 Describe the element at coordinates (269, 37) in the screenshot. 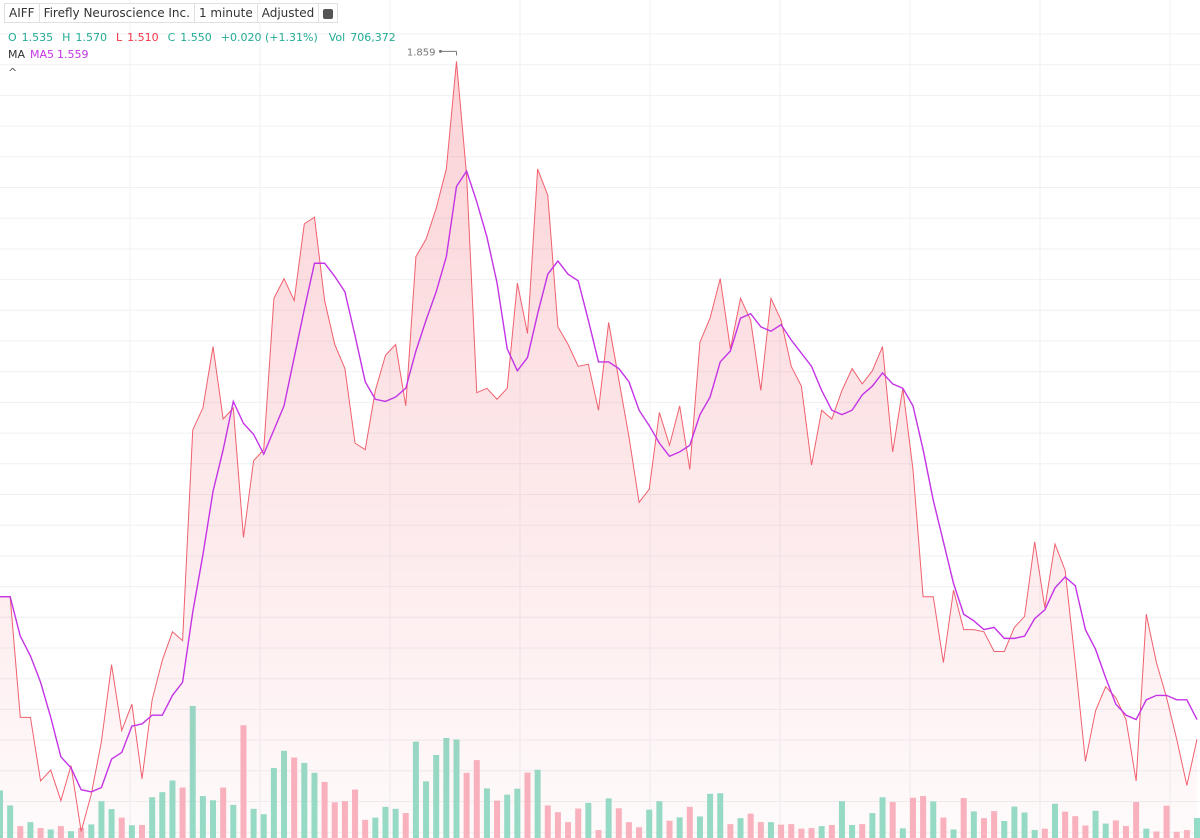

I see `change: +0.020 (+1.31%)` at that location.